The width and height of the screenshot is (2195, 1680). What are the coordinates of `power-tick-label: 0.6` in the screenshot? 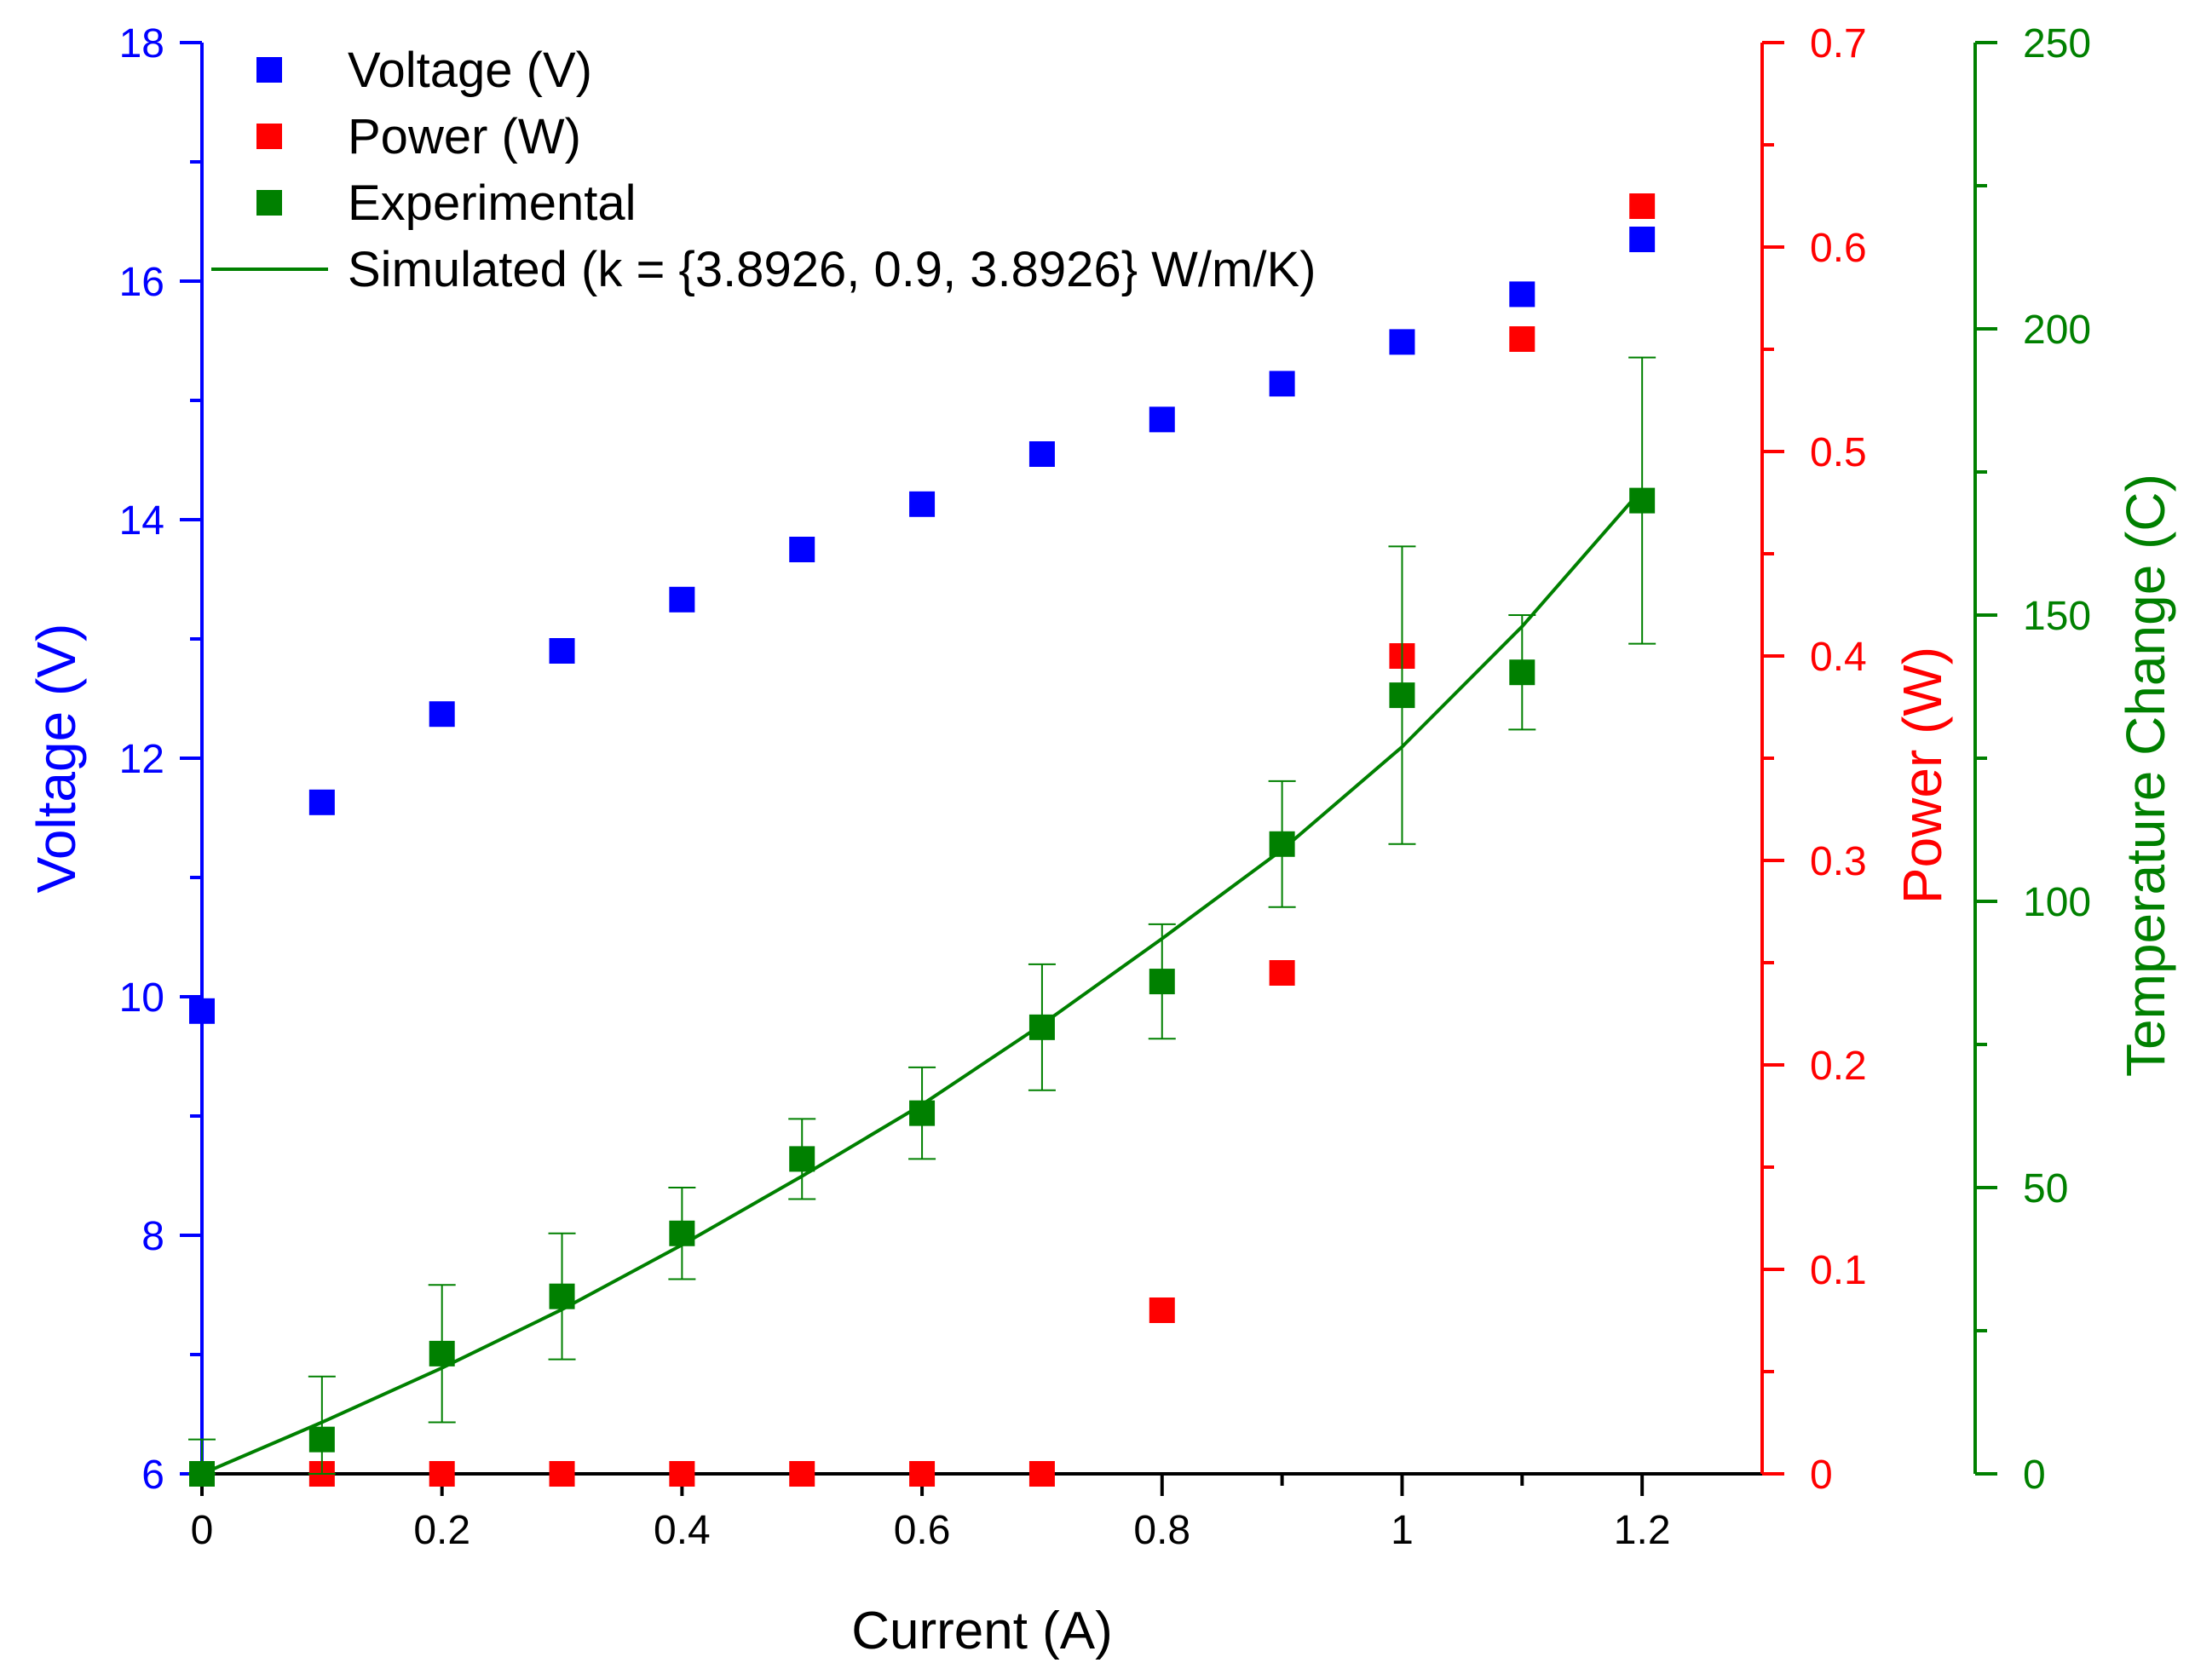 It's located at (1838, 248).